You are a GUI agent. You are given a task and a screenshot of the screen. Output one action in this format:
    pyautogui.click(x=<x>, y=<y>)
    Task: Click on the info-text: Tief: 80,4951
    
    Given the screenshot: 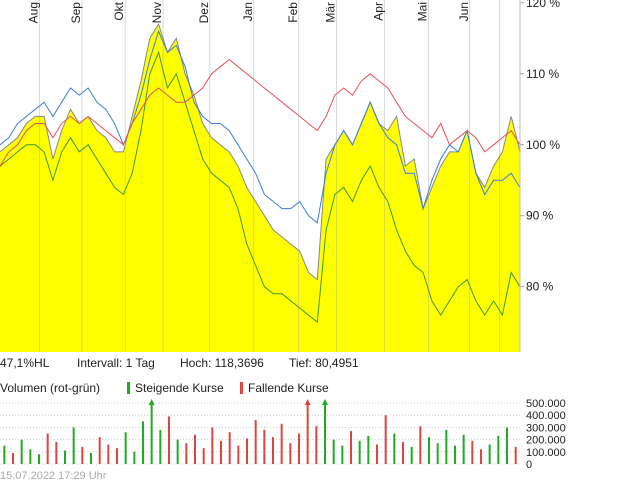 What is the action you would take?
    pyautogui.click(x=324, y=363)
    